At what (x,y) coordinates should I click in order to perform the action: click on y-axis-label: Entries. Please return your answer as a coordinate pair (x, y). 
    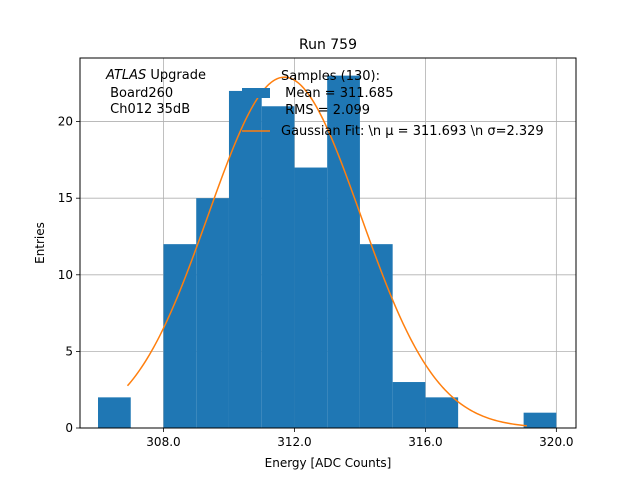
    Looking at the image, I should click on (40, 243).